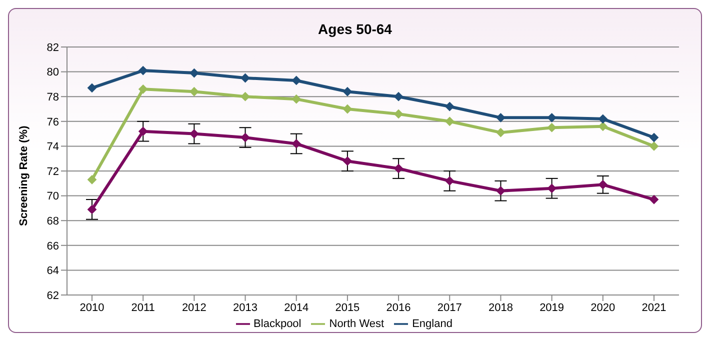  I want to click on x-tick-label: 2018, so click(500, 308).